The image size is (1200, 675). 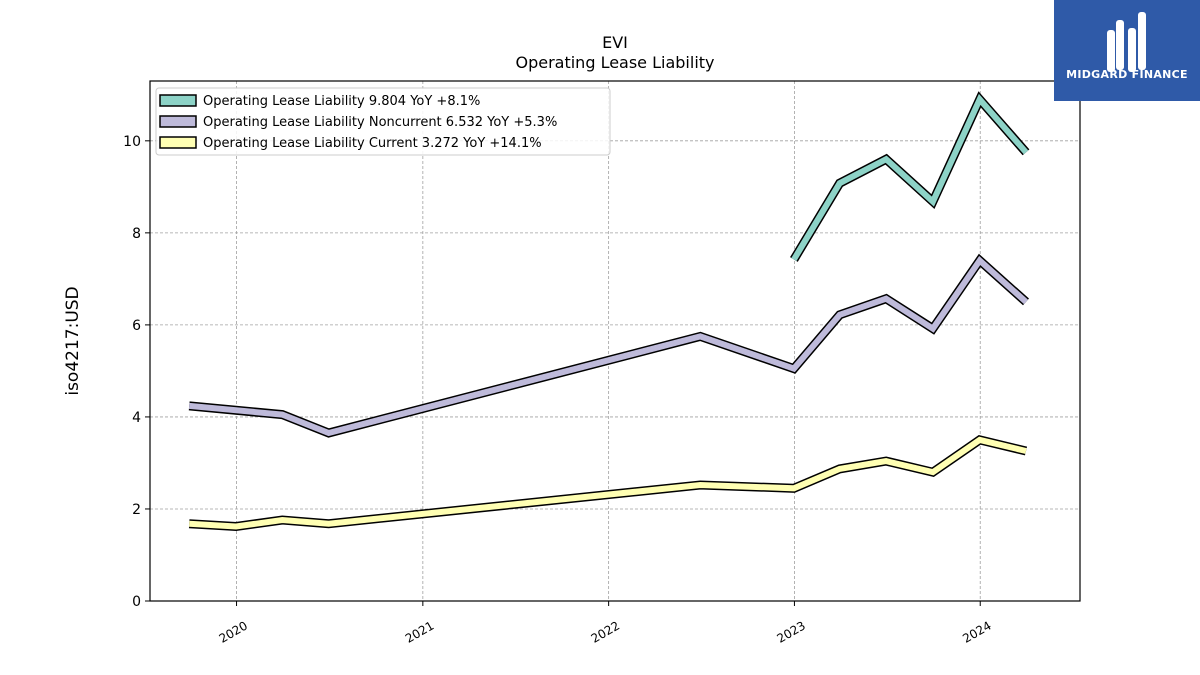 I want to click on y-tick-label: 8, so click(x=136, y=234).